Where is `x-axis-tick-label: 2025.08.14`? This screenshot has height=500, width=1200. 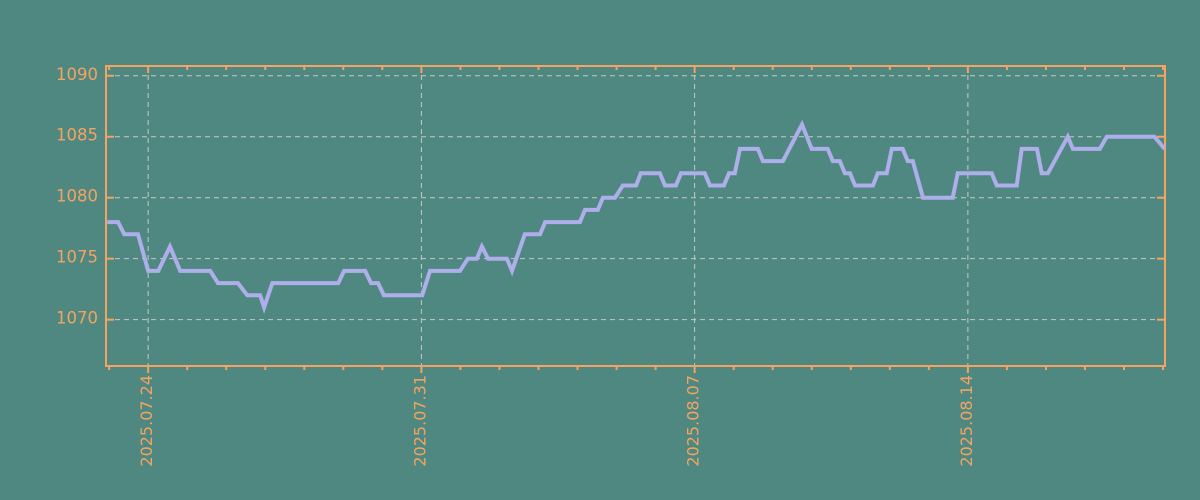
x-axis-tick-label: 2025.08.14 is located at coordinates (966, 421).